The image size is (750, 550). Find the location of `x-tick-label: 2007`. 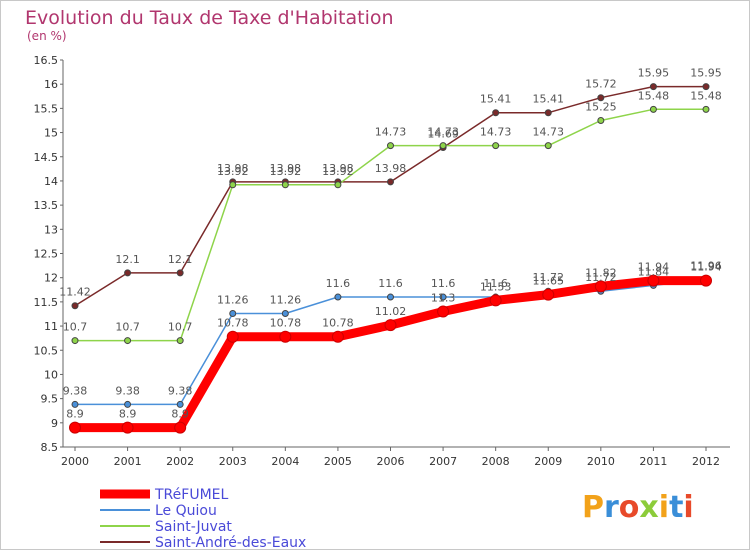

x-tick-label: 2007 is located at coordinates (443, 461).